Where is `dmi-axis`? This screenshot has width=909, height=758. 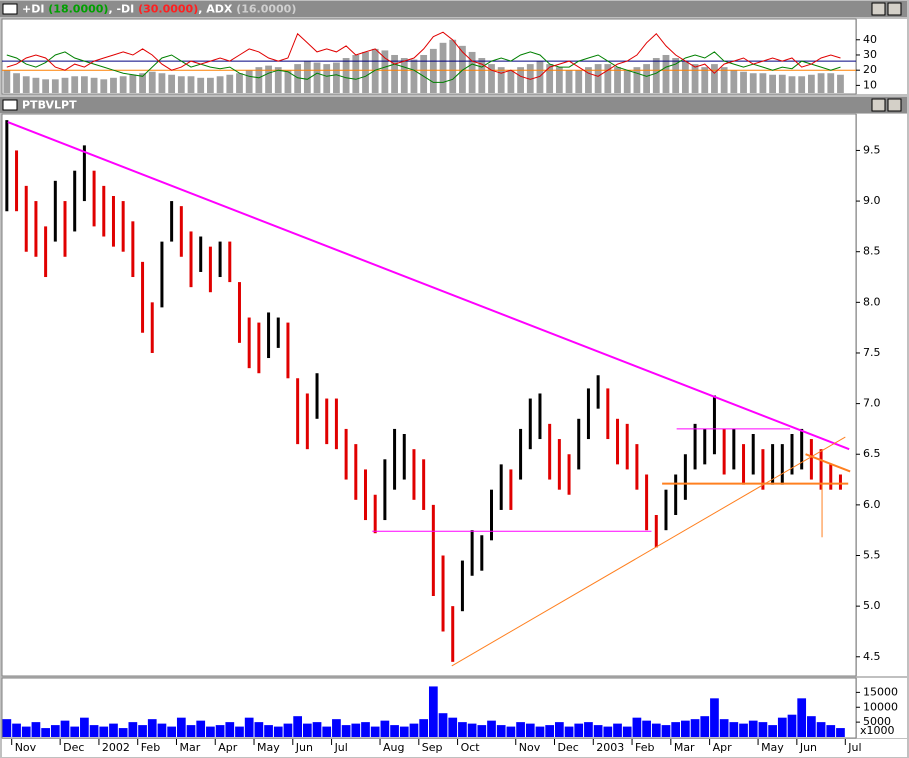
dmi-axis is located at coordinates (882, 56).